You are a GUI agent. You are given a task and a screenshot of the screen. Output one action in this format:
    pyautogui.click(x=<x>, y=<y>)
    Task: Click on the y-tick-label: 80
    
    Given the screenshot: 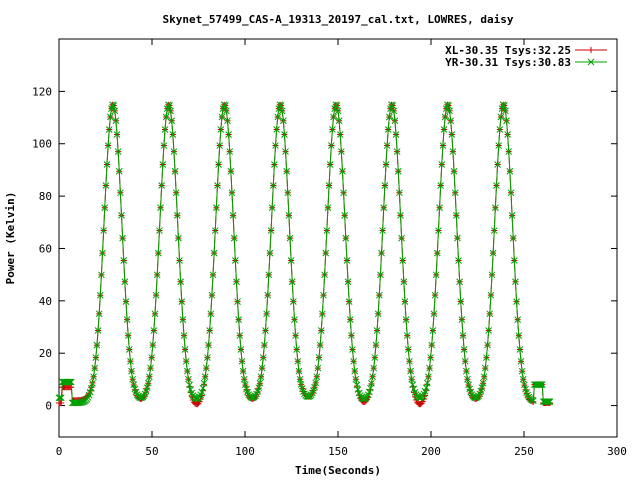 What is the action you would take?
    pyautogui.click(x=45, y=196)
    